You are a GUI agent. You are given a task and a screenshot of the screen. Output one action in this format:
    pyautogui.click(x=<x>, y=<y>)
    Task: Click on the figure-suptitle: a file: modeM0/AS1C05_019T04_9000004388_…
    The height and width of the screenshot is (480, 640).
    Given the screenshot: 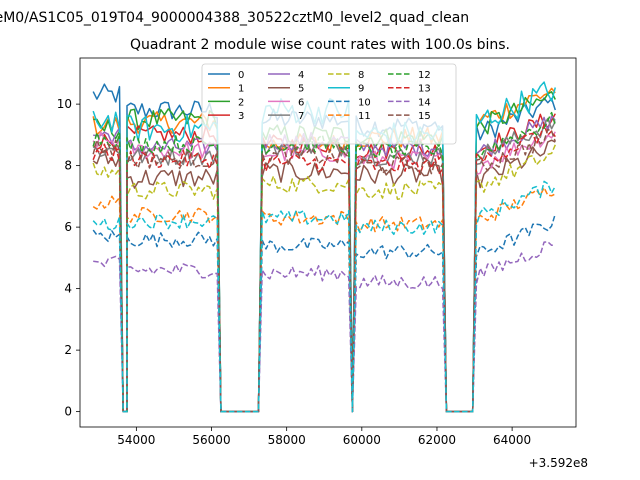 What is the action you would take?
    pyautogui.click(x=235, y=18)
    